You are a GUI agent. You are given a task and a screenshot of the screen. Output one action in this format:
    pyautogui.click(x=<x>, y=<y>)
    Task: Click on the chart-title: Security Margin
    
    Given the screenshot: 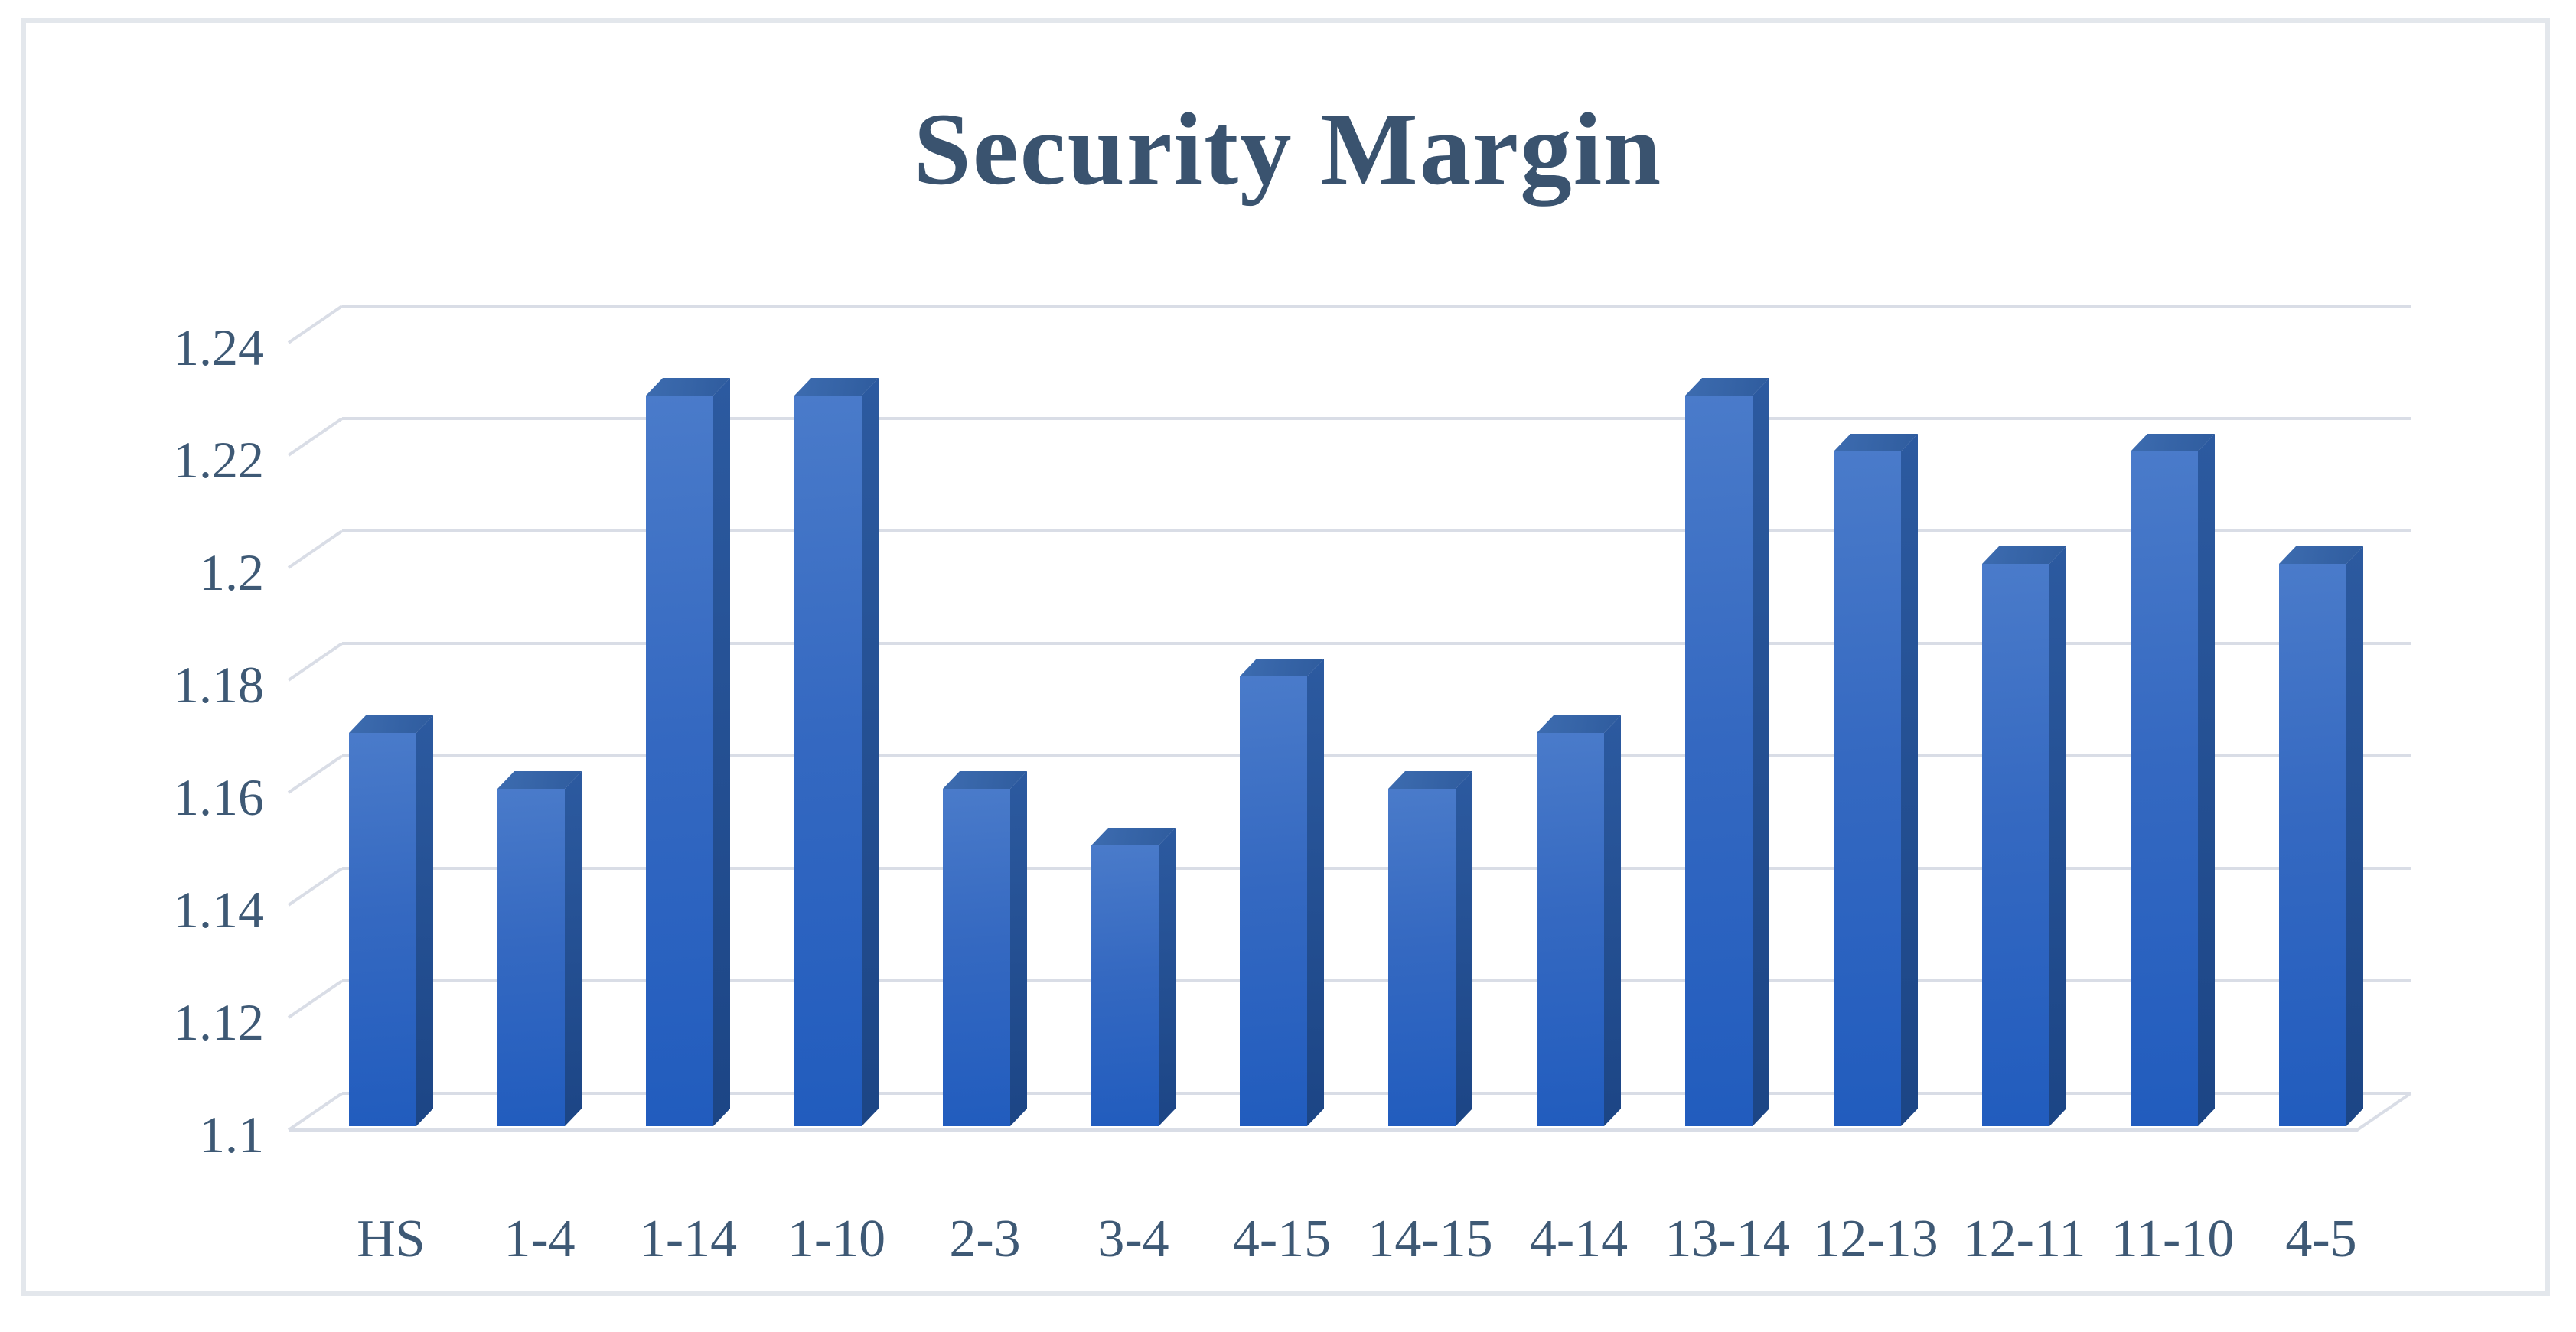 What is the action you would take?
    pyautogui.click(x=1288, y=150)
    